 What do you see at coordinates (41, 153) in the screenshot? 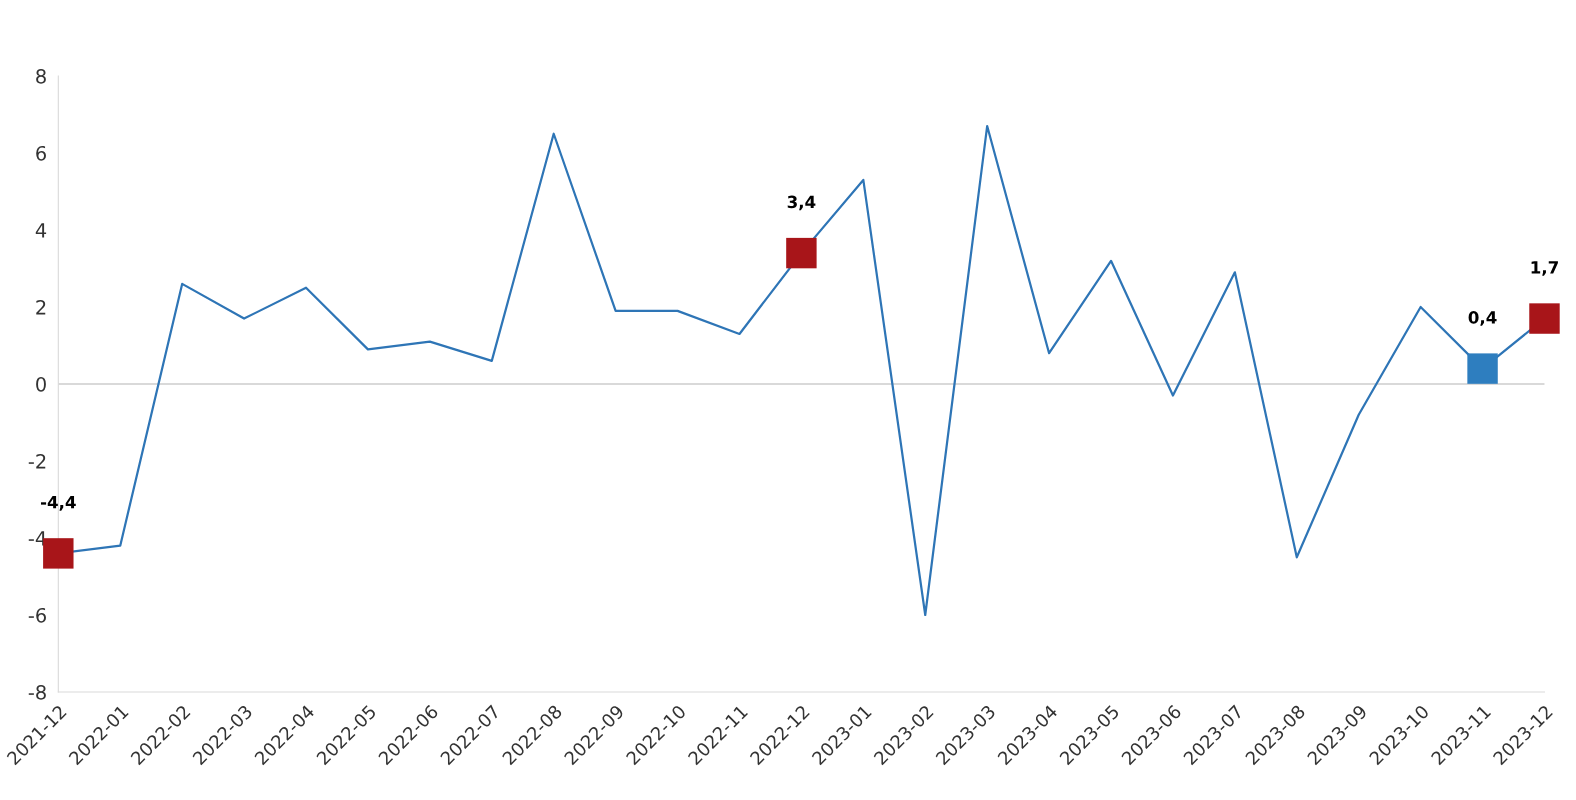
I see `y-tick-label: 6` at bounding box center [41, 153].